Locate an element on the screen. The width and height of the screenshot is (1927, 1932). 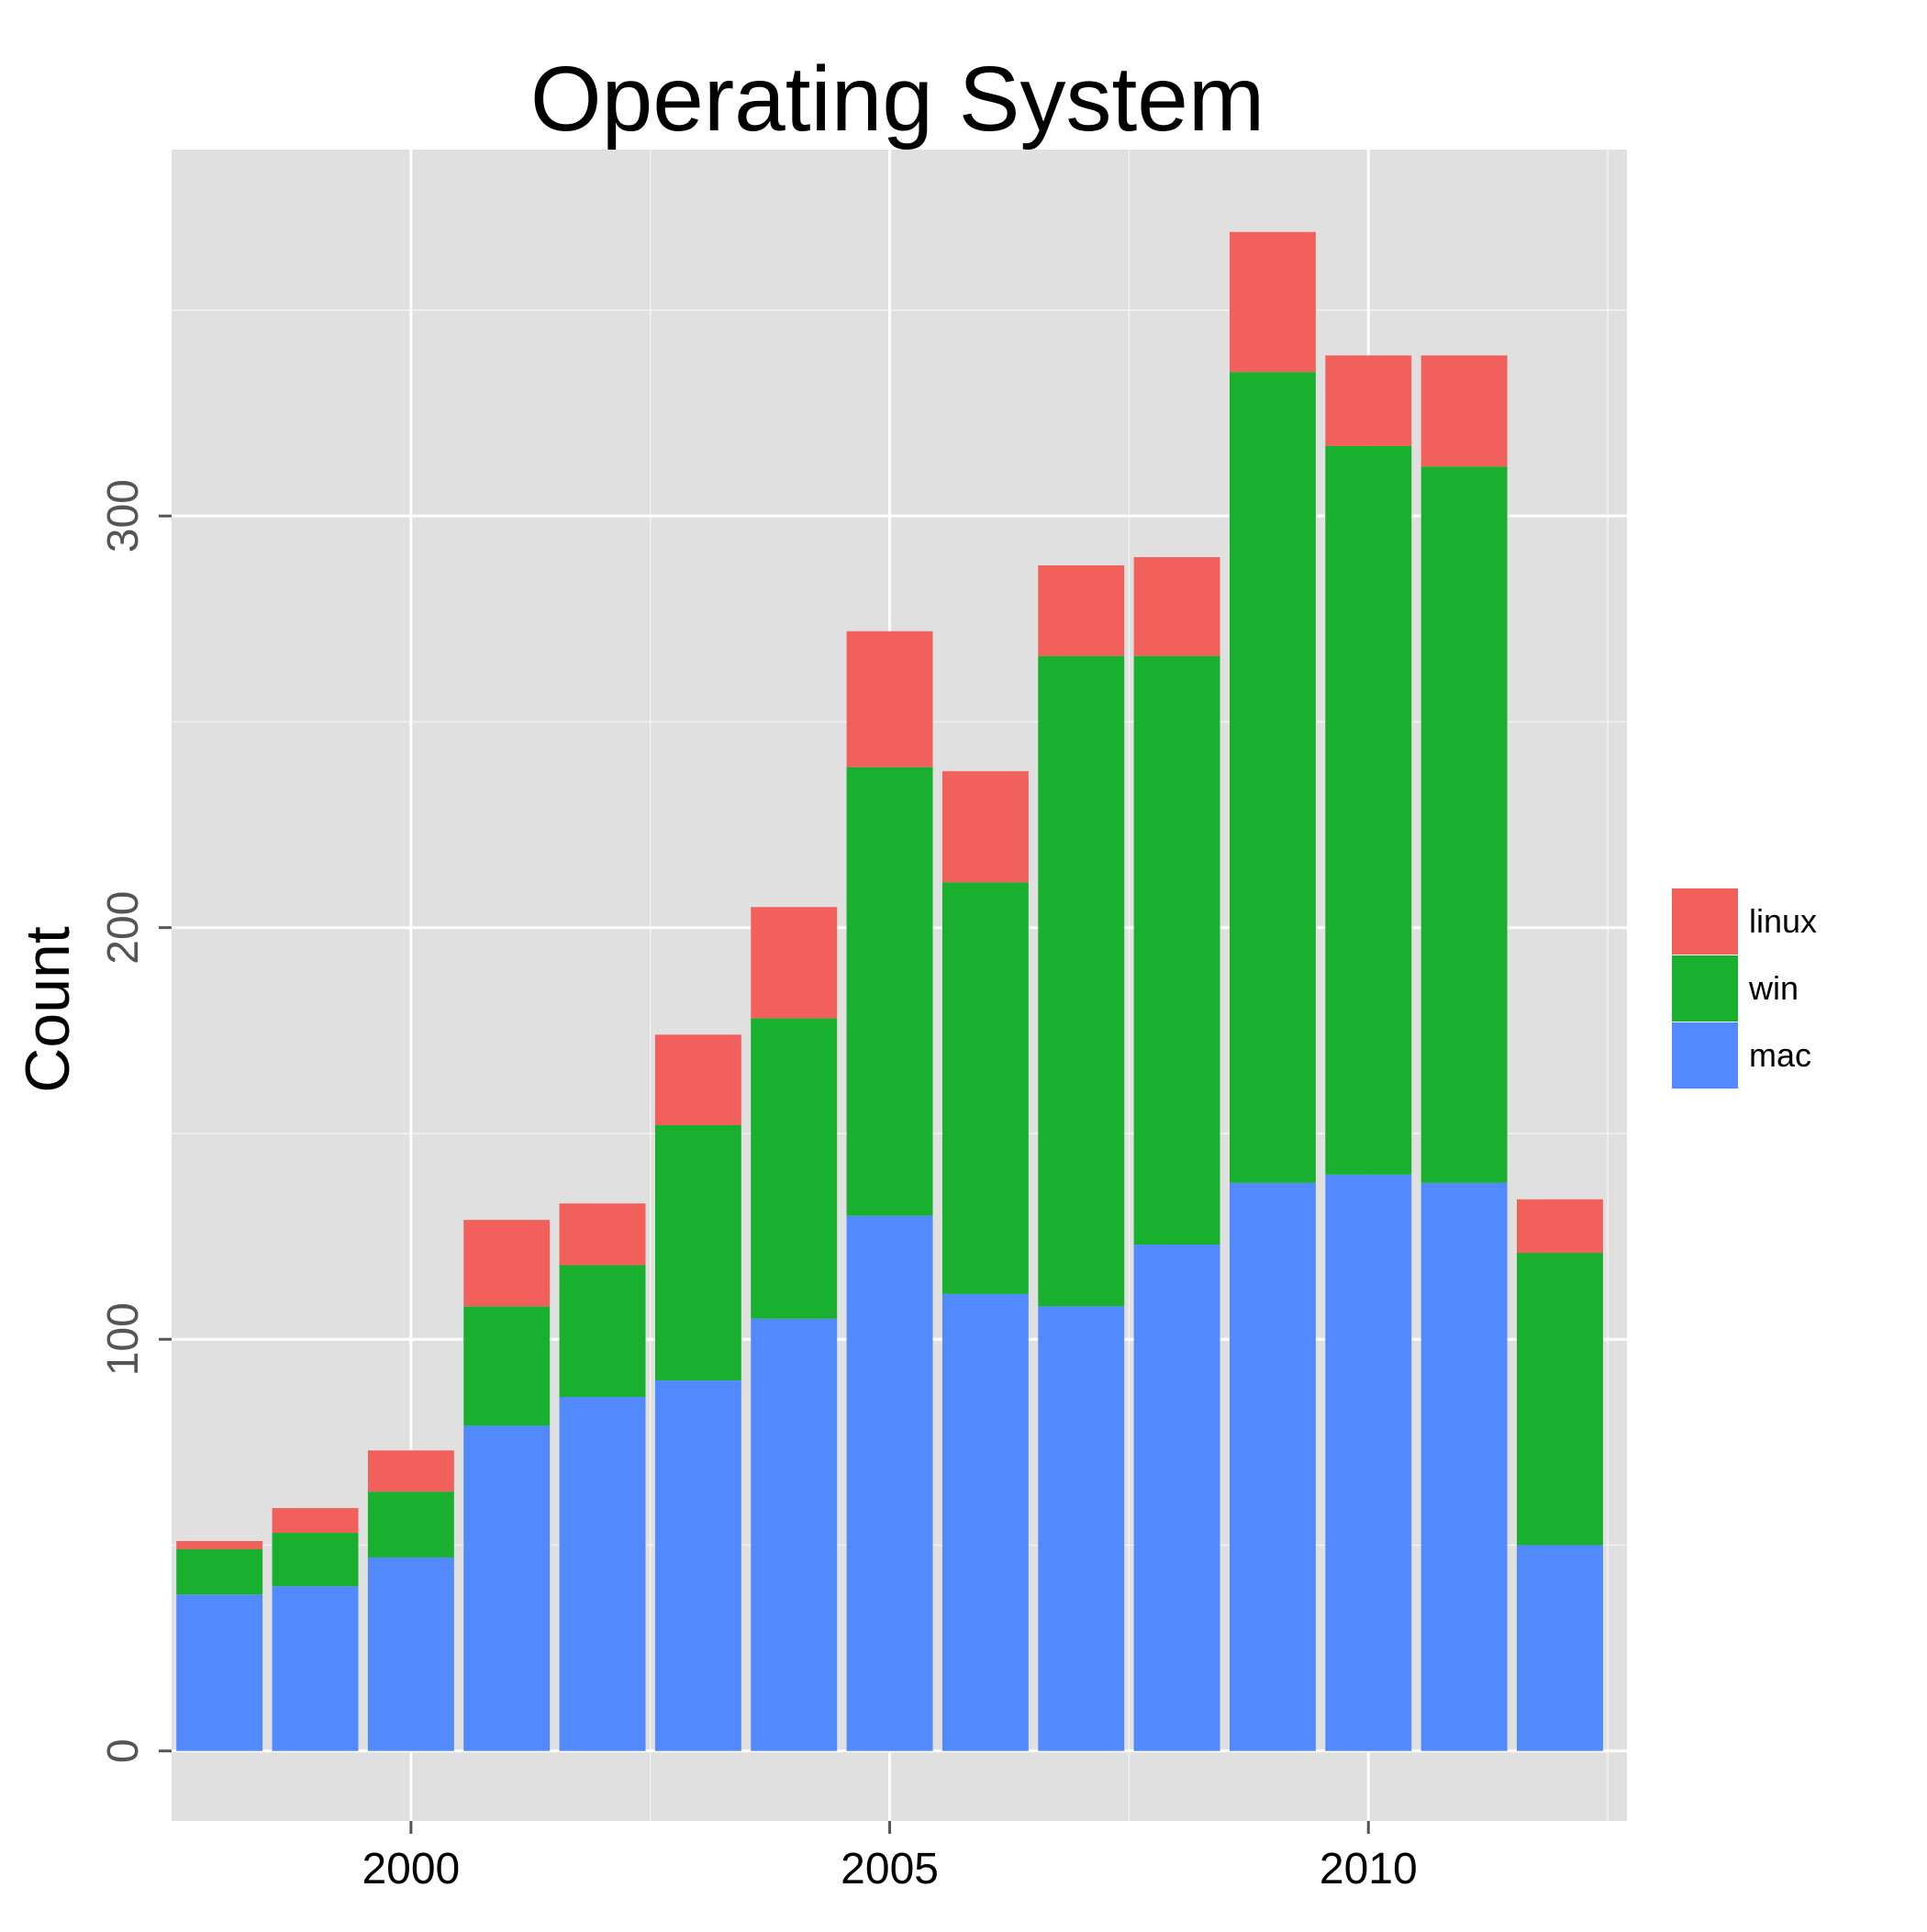
bar-segment-linux-2009 is located at coordinates (1272, 302).